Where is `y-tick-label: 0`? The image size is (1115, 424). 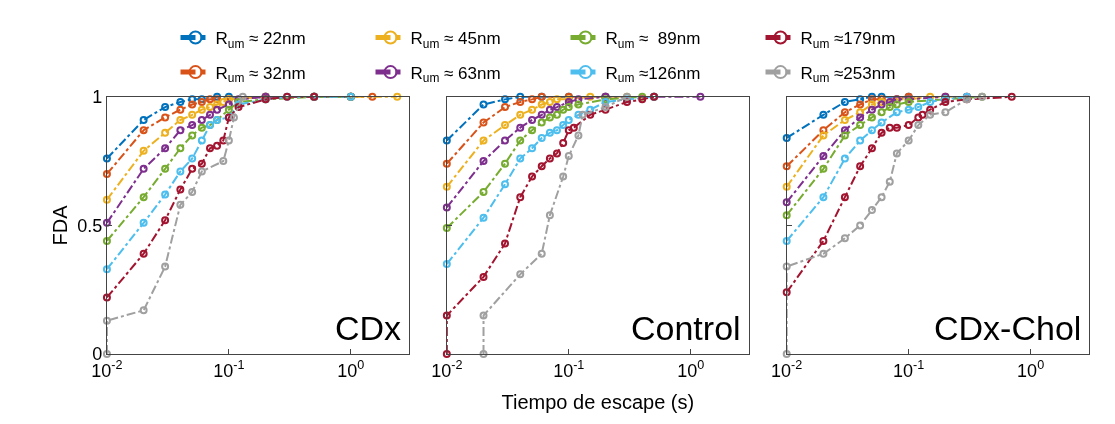
y-tick-label: 0 is located at coordinates (97, 354).